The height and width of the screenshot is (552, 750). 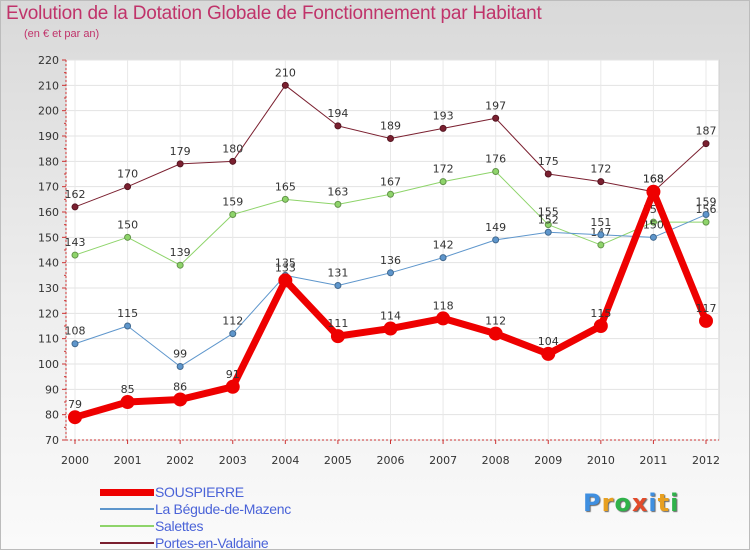 What do you see at coordinates (285, 262) in the screenshot?
I see `data-label: 135` at bounding box center [285, 262].